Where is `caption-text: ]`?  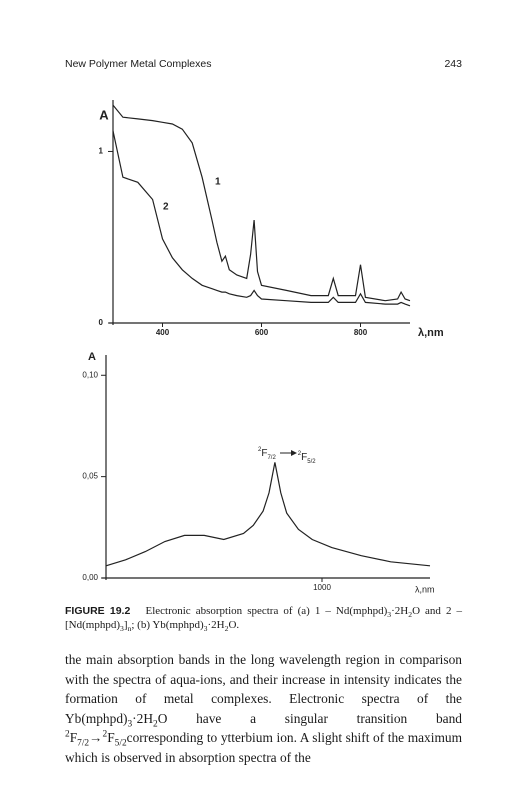
caption-text: ] is located at coordinates (125, 625).